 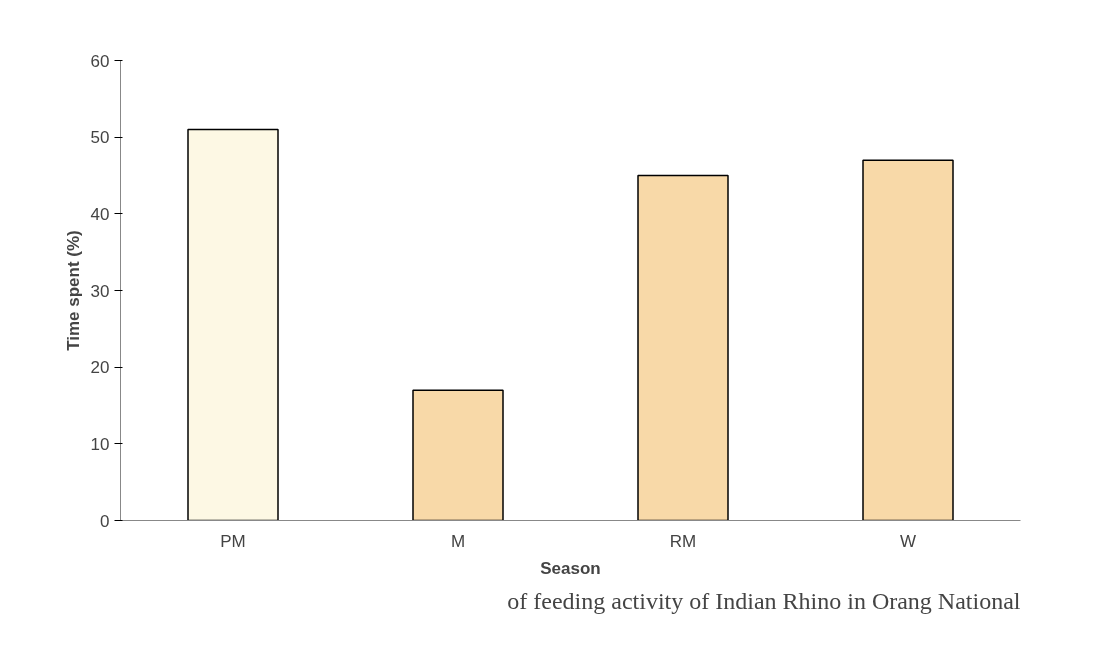 What do you see at coordinates (764, 600) in the screenshot?
I see `text: of feeding activity of Indian Rhino in Orang National` at bounding box center [764, 600].